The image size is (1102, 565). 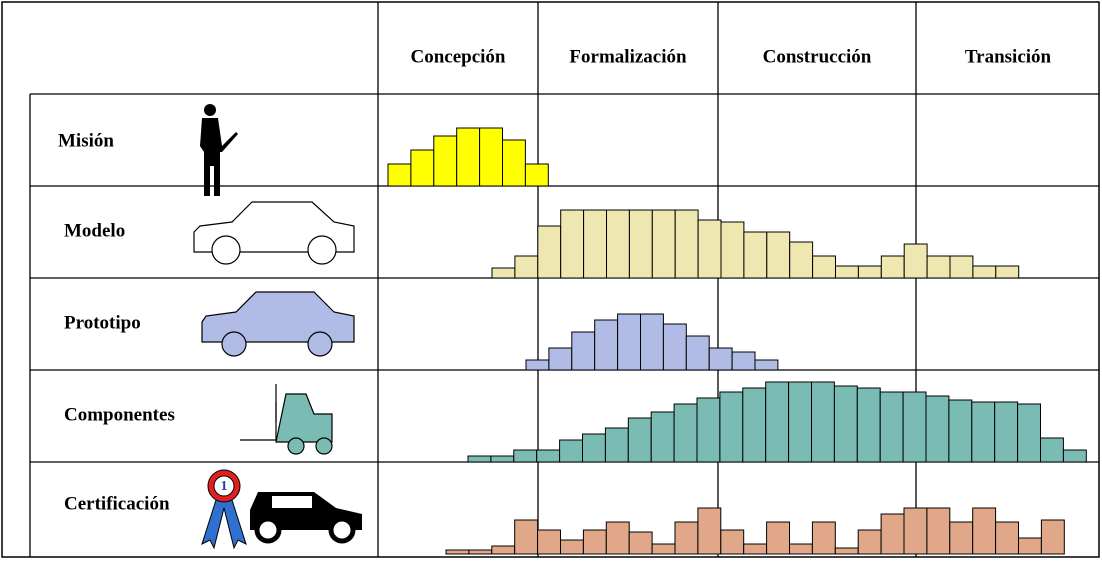 I want to click on phase-header: Formalización, so click(x=628, y=56).